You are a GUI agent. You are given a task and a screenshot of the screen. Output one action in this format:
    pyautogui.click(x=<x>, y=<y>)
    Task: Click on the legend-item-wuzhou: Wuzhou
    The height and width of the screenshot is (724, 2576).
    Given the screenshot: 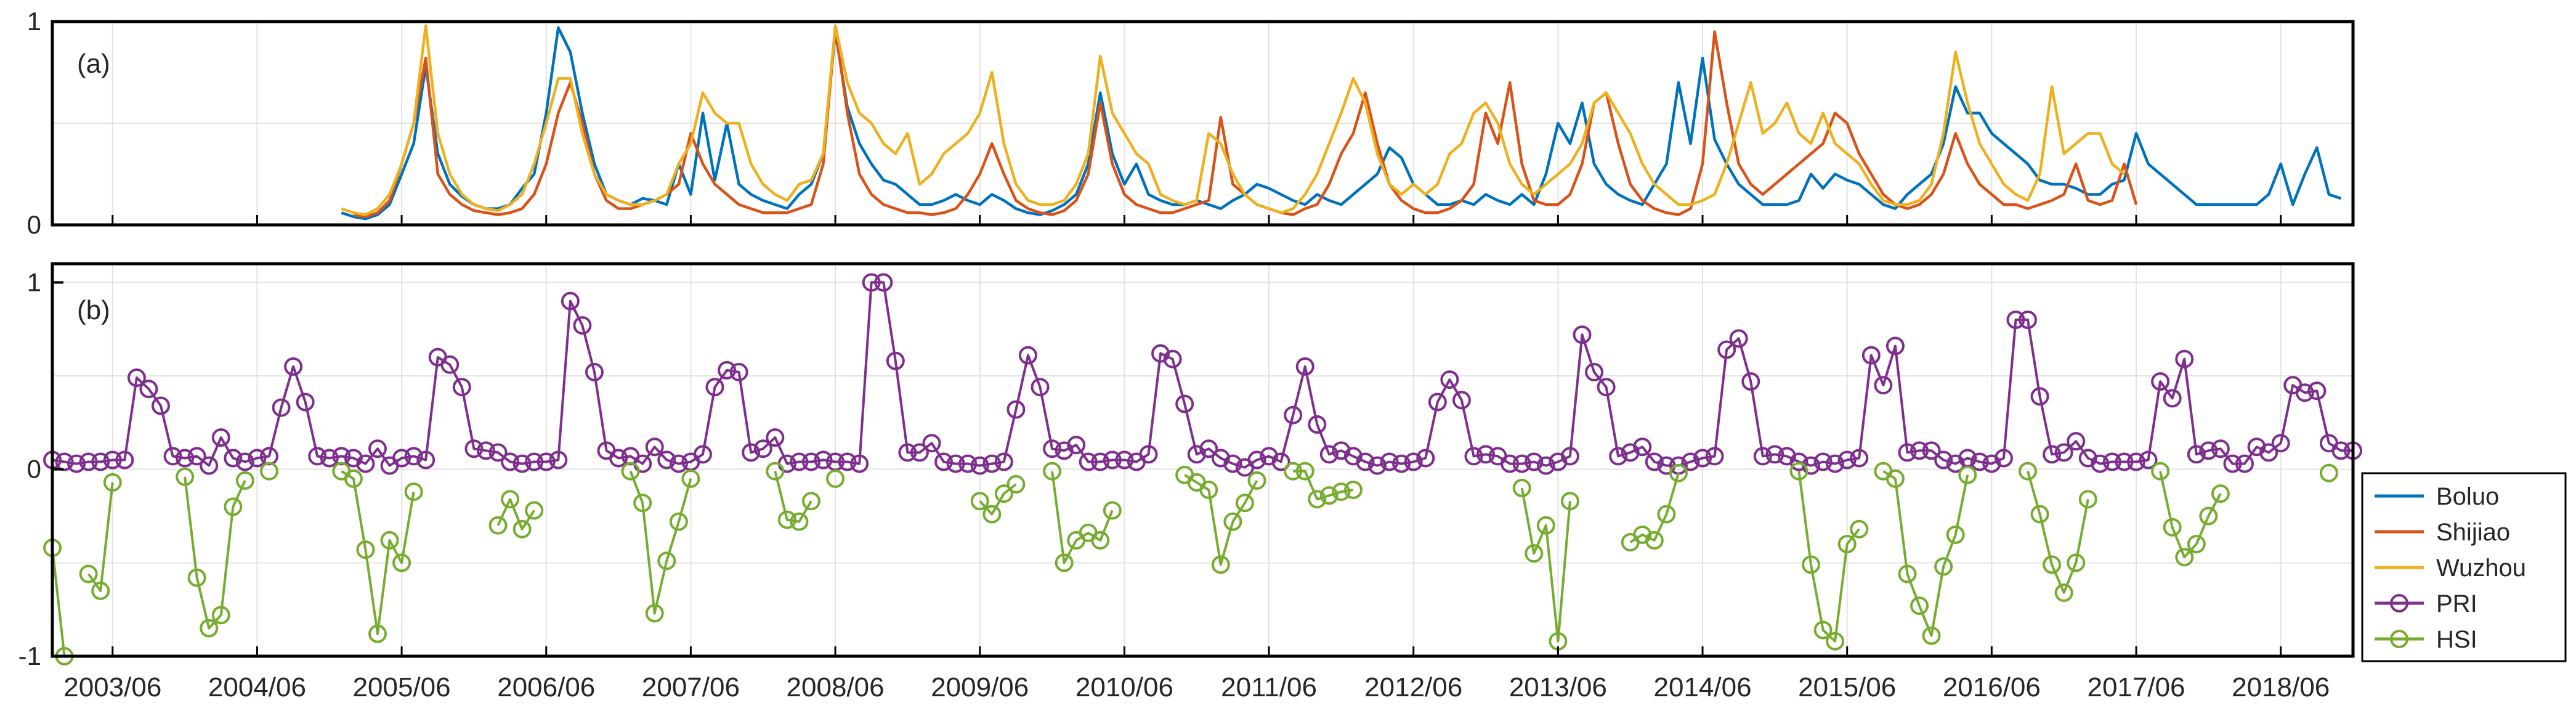 What is the action you would take?
    pyautogui.click(x=2450, y=568)
    